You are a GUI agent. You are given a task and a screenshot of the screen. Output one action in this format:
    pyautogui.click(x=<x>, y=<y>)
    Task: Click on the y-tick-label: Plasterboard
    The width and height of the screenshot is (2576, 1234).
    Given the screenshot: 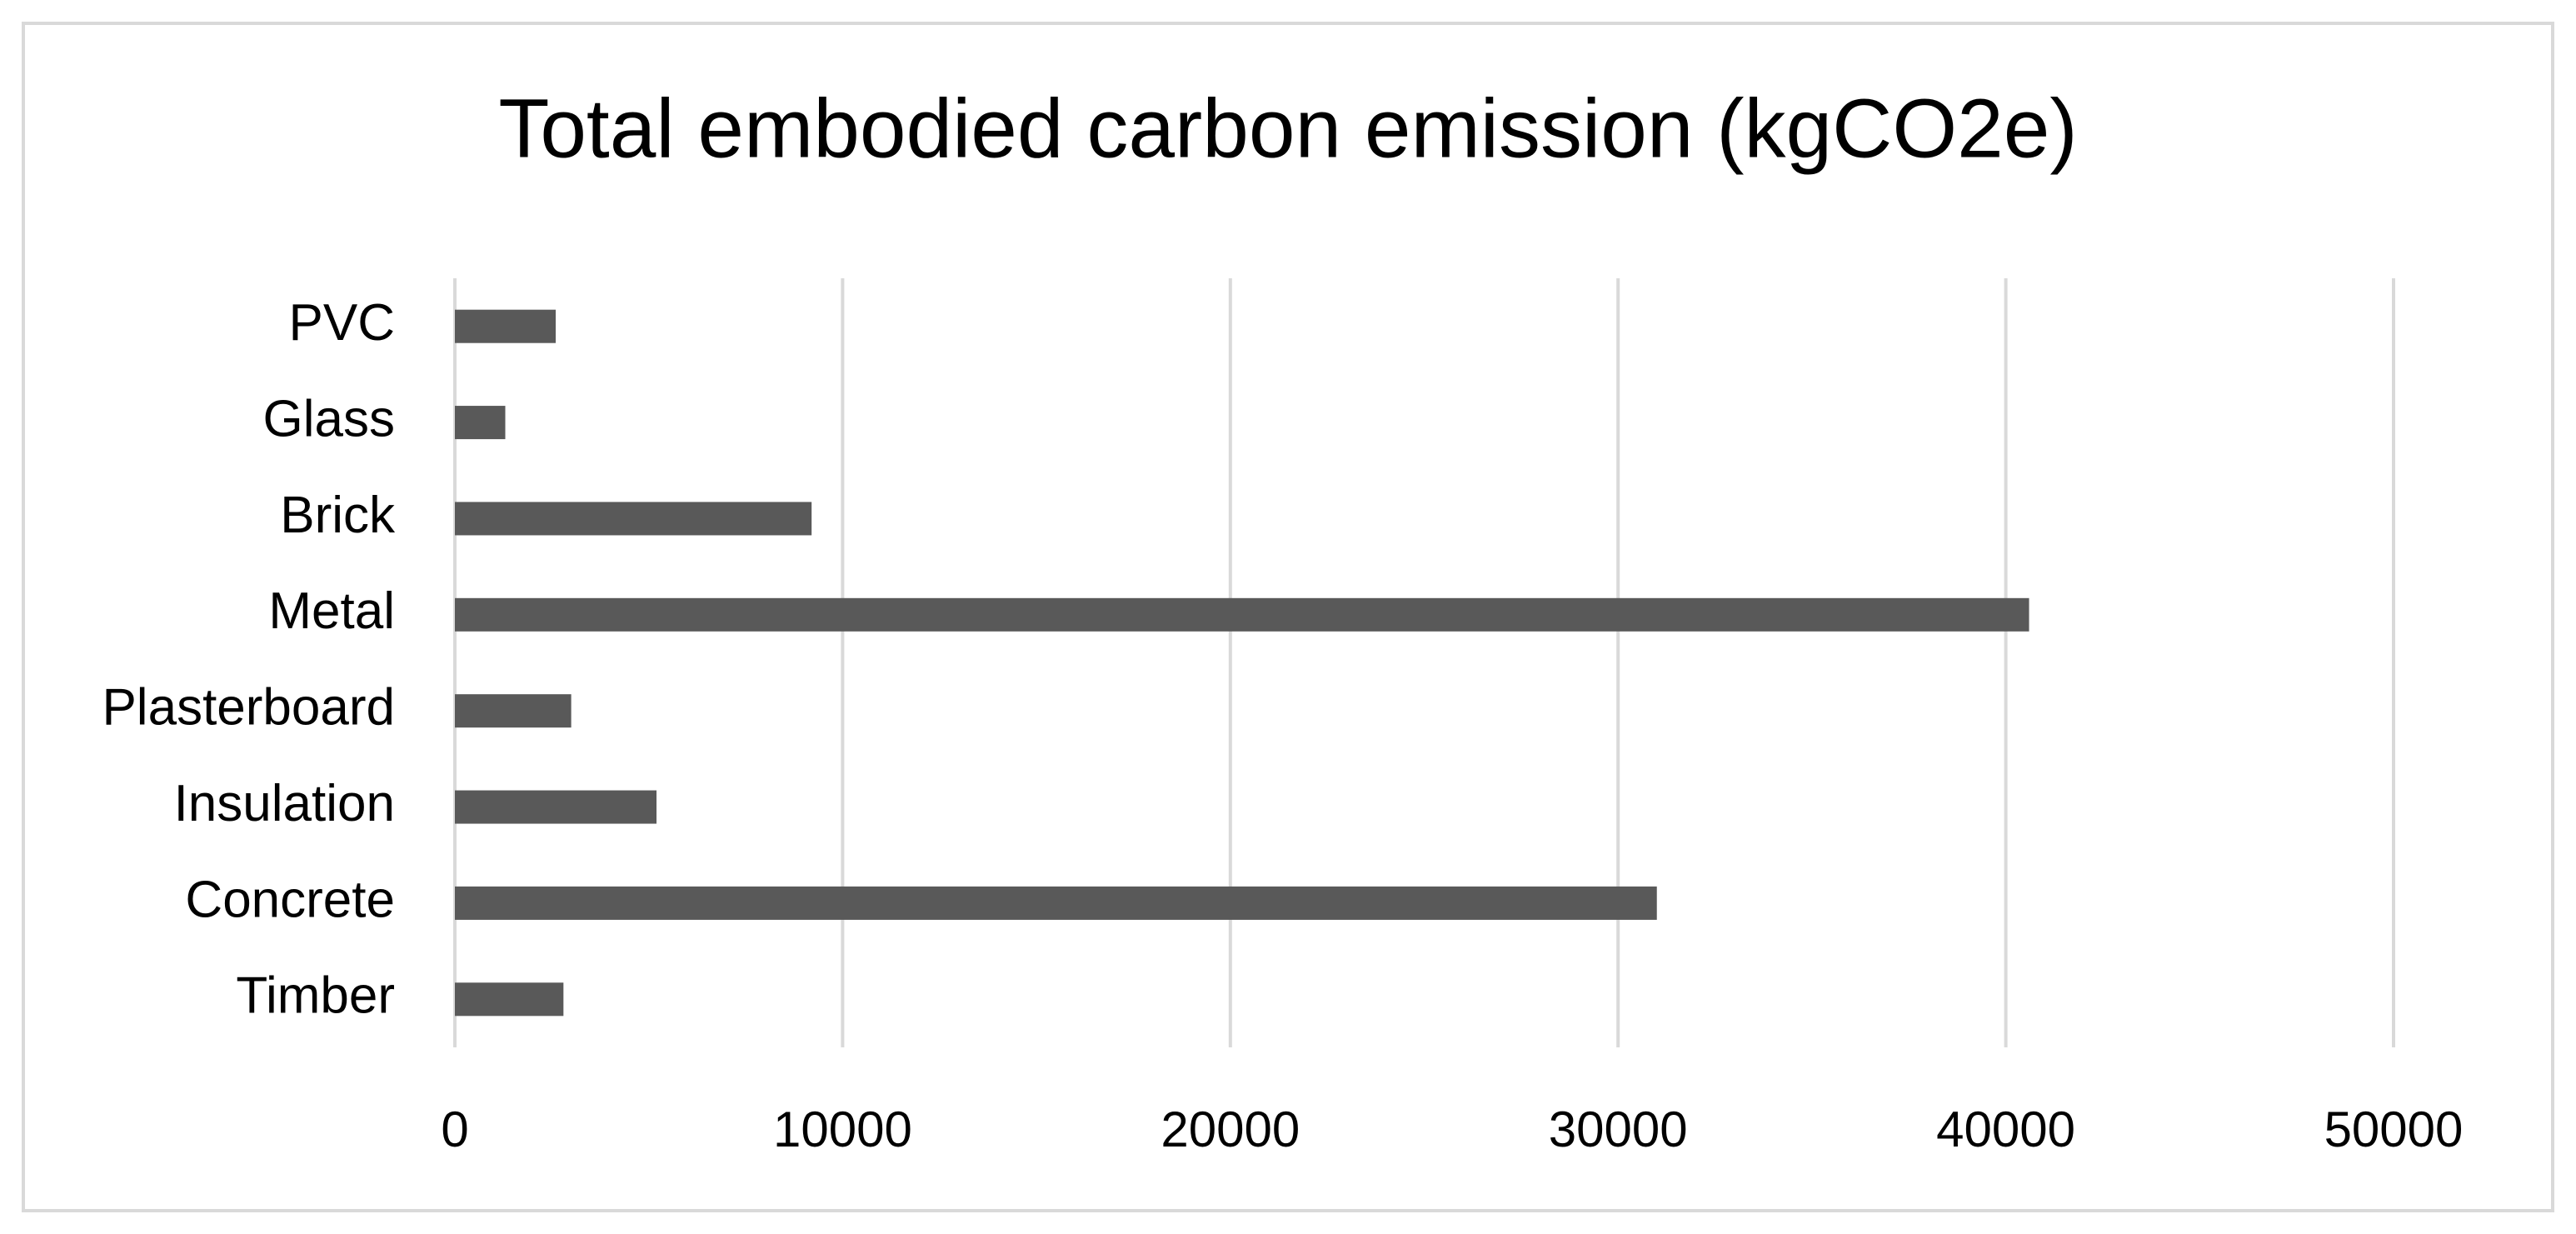 What is the action you would take?
    pyautogui.click(x=248, y=708)
    